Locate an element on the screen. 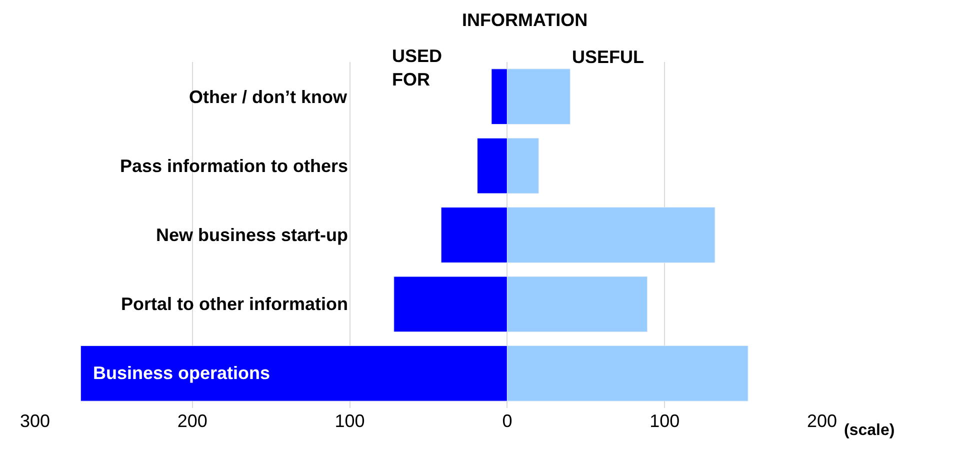 The image size is (963, 453). x-tick-label: 300 is located at coordinates (35, 421).